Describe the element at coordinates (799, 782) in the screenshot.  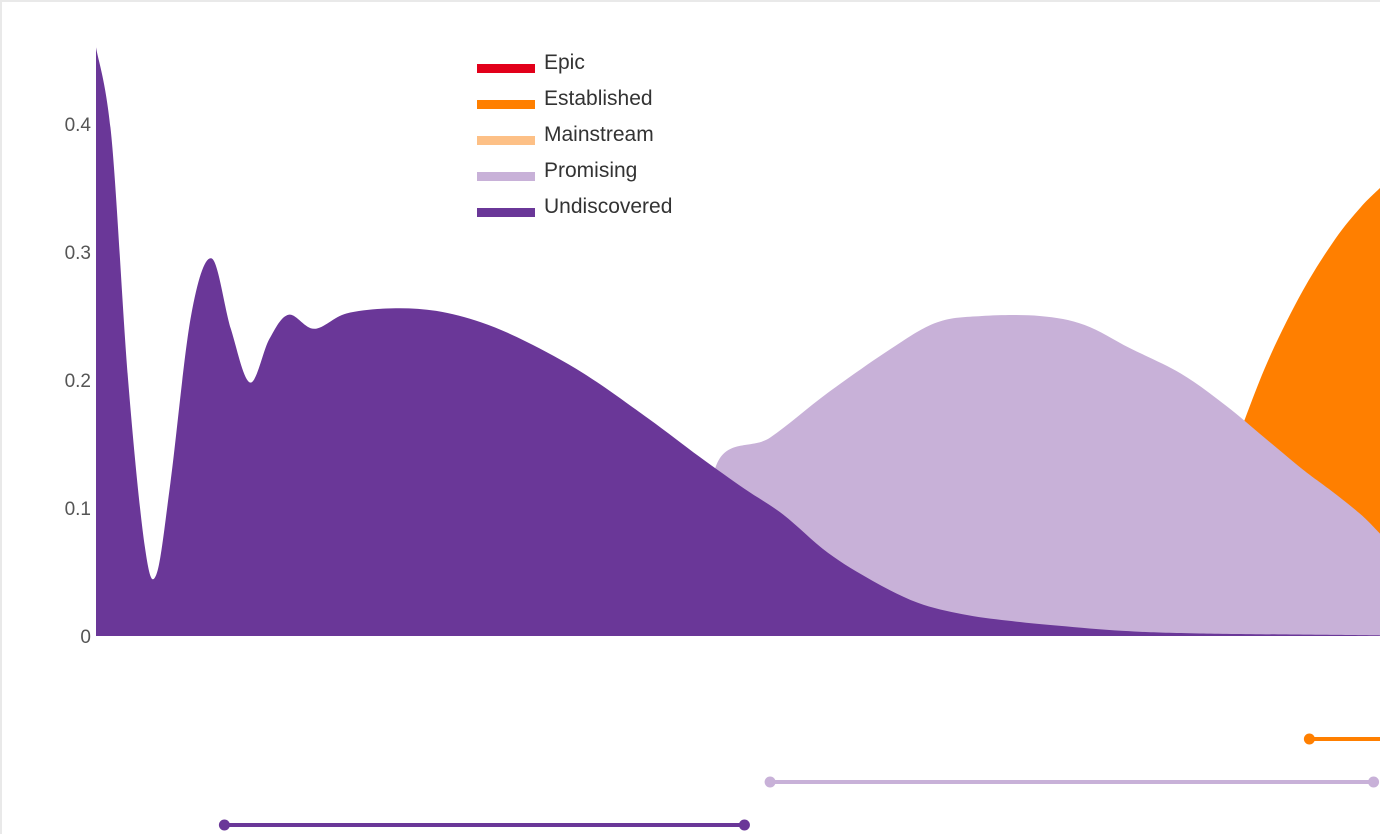
I see `range-bars` at that location.